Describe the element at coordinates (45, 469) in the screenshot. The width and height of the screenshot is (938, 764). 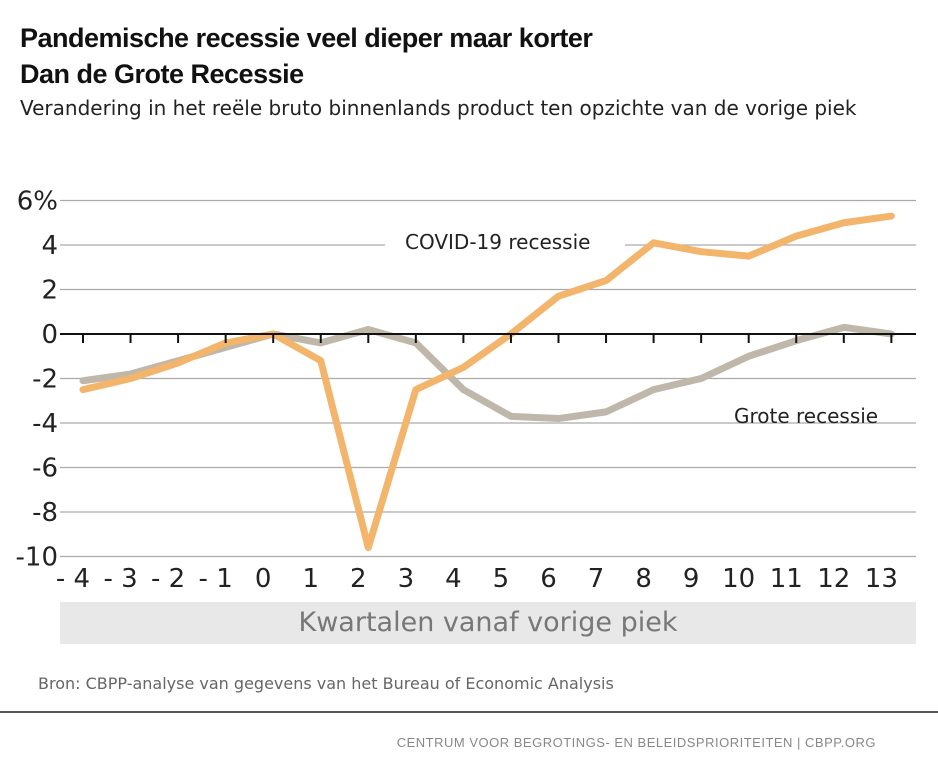
I see `y-tick-label: -6` at that location.